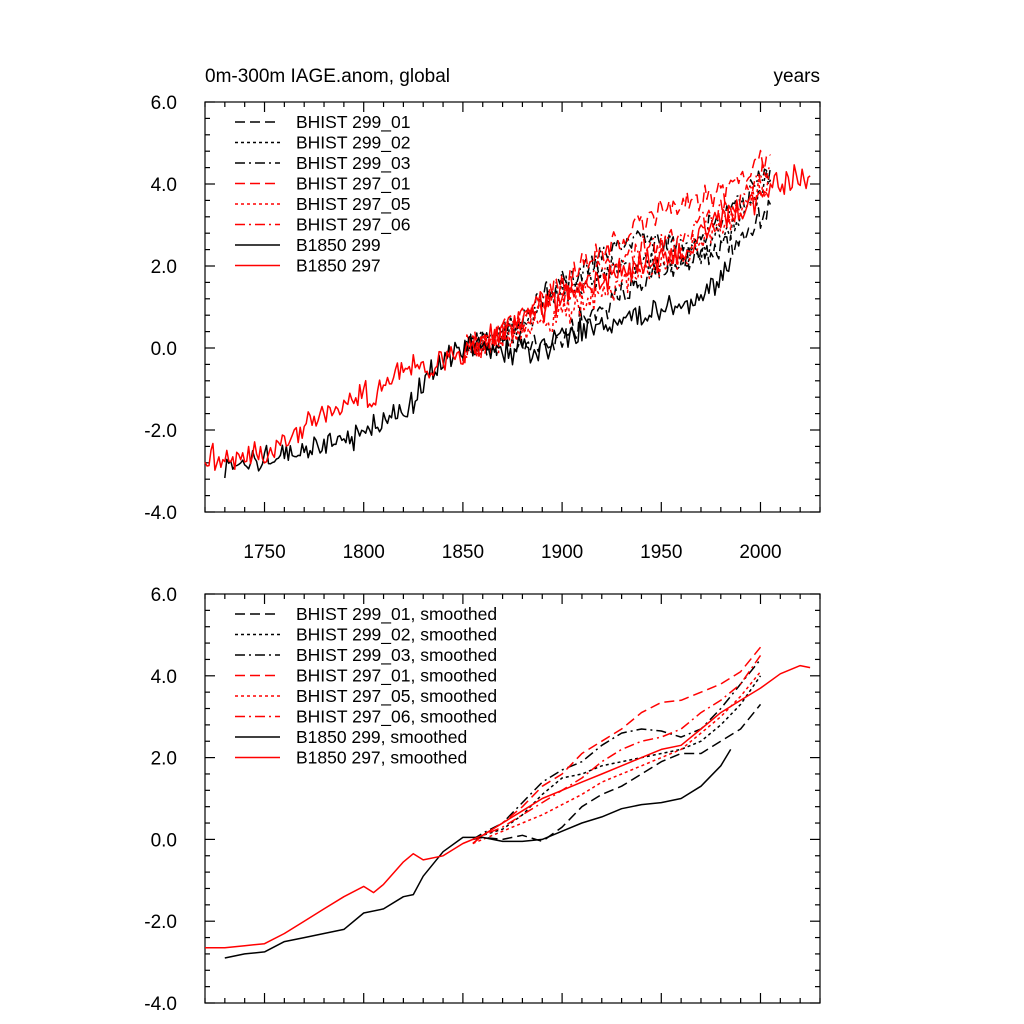  What do you see at coordinates (353, 122) in the screenshot?
I see `legend-entry: BHIST 299_01` at bounding box center [353, 122].